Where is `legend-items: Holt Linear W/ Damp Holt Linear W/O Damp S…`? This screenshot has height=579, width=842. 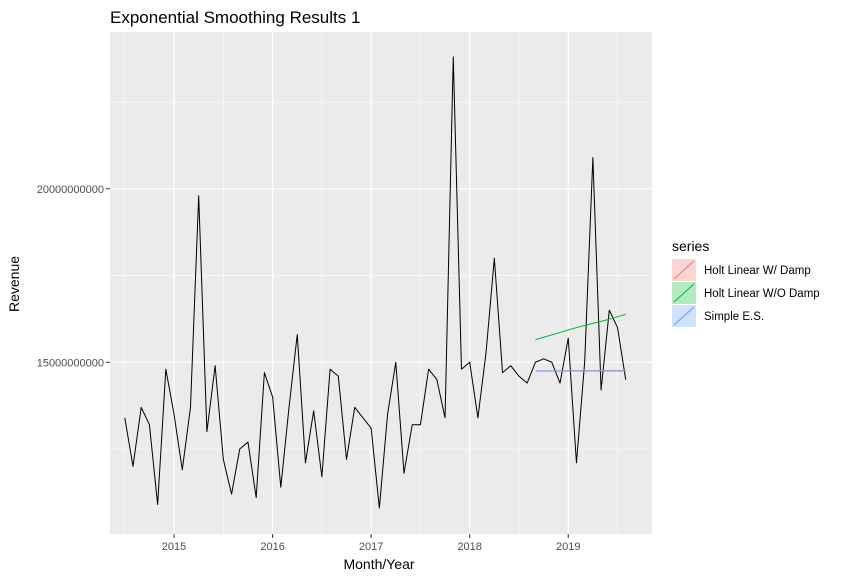
legend-items: Holt Linear W/ Damp Holt Linear W/O Damp S… is located at coordinates (746, 293).